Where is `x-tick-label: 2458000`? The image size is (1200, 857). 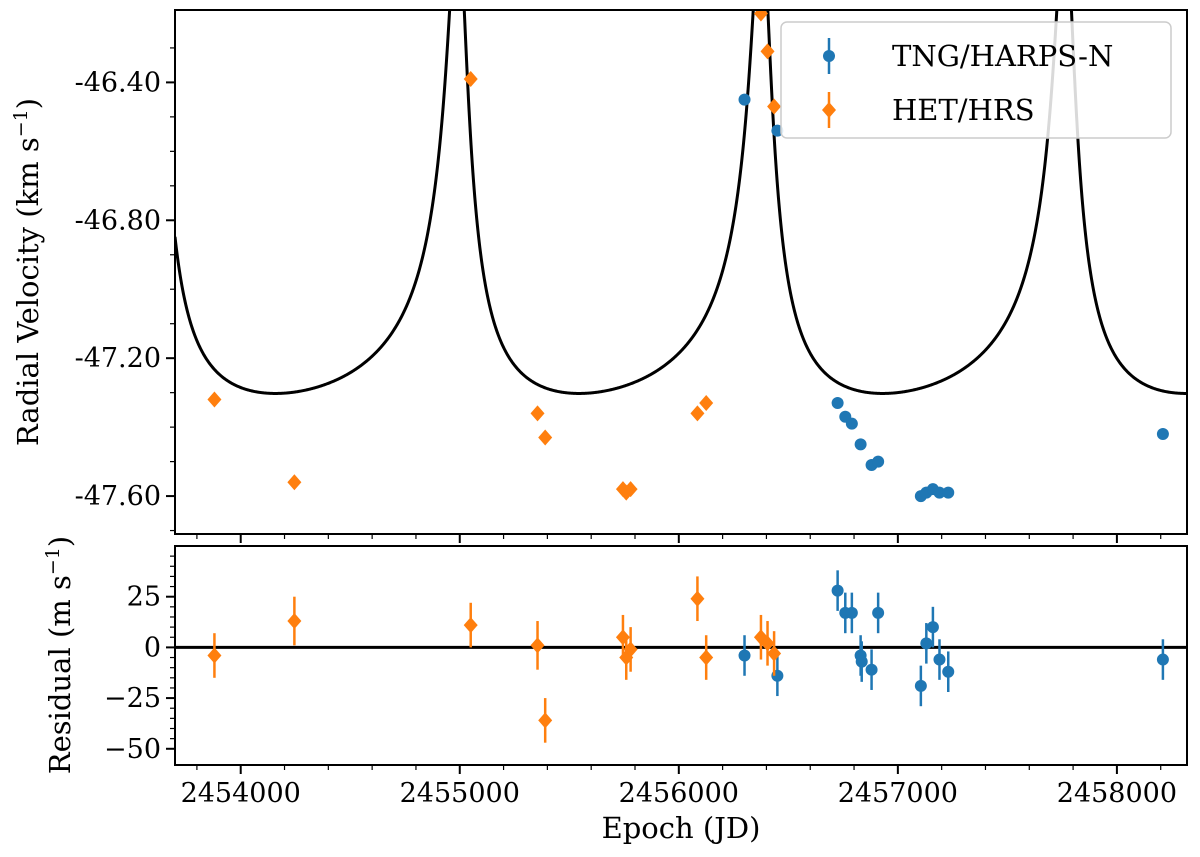 x-tick-label: 2458000 is located at coordinates (1117, 793).